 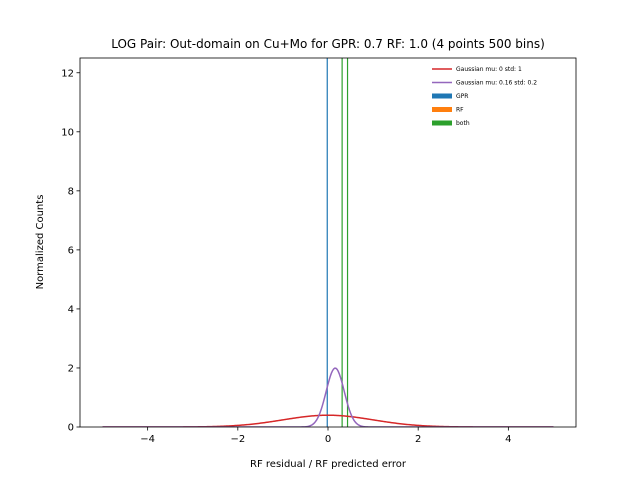 What do you see at coordinates (71, 368) in the screenshot?
I see `y-tick-label: 2` at bounding box center [71, 368].